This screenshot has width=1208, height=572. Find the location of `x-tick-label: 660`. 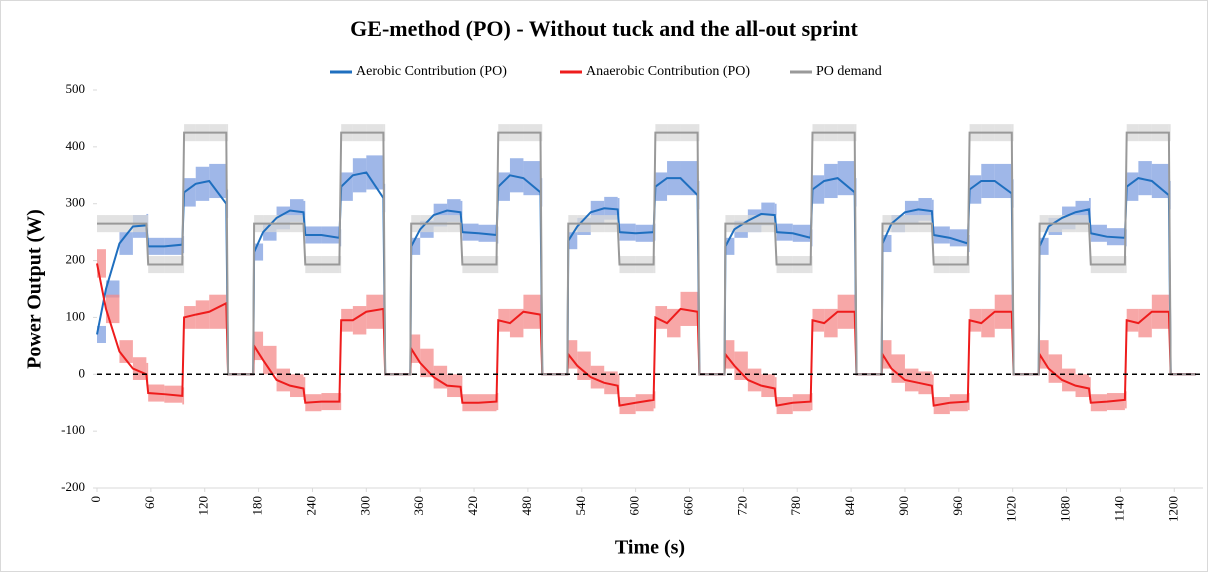

x-tick-label: 660 is located at coordinates (687, 506).